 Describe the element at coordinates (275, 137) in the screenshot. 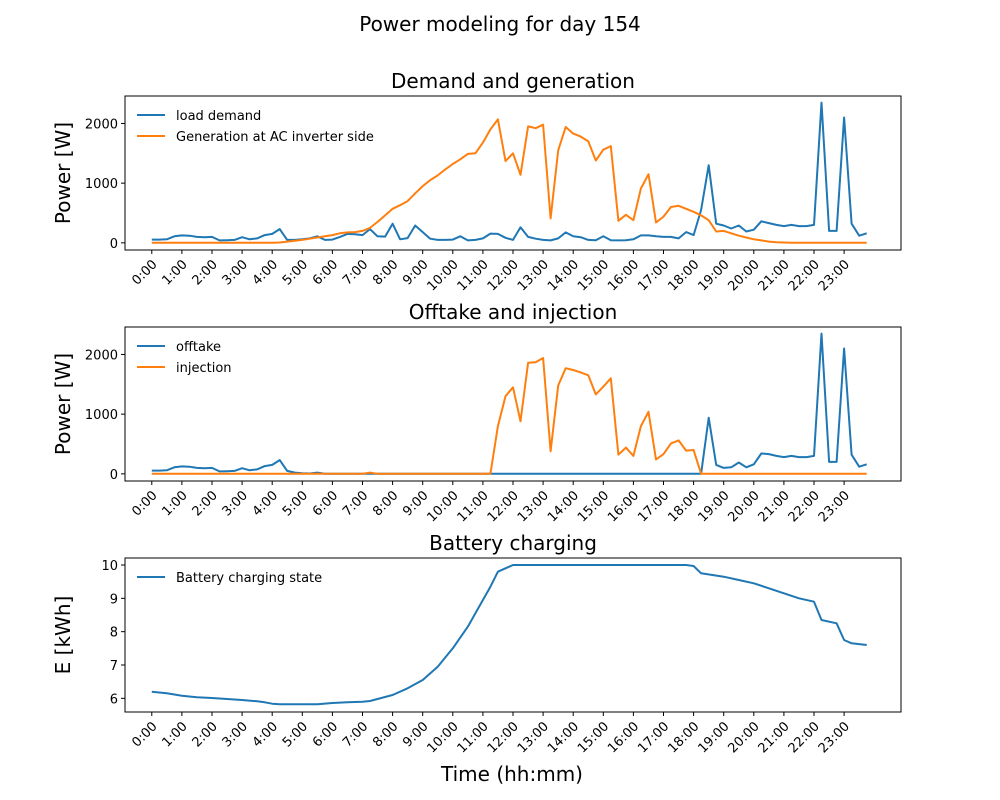

I see `legend-label: Generation at AC inverter side` at that location.